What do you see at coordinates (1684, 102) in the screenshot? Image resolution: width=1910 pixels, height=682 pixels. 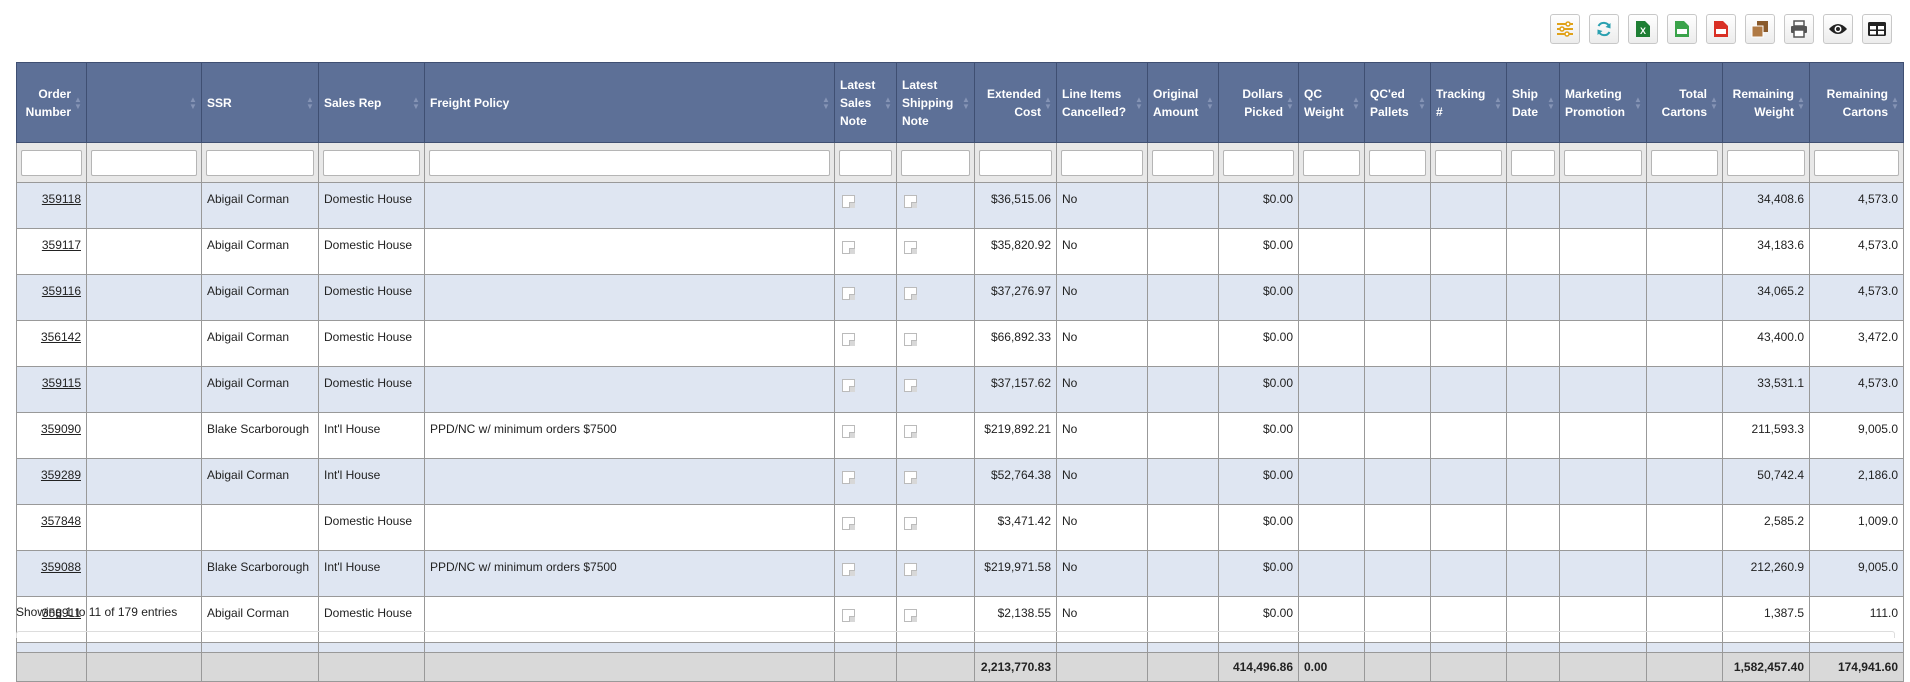 I see `col-header-total-cartons: Total Cartons ▲ ▼` at bounding box center [1684, 102].